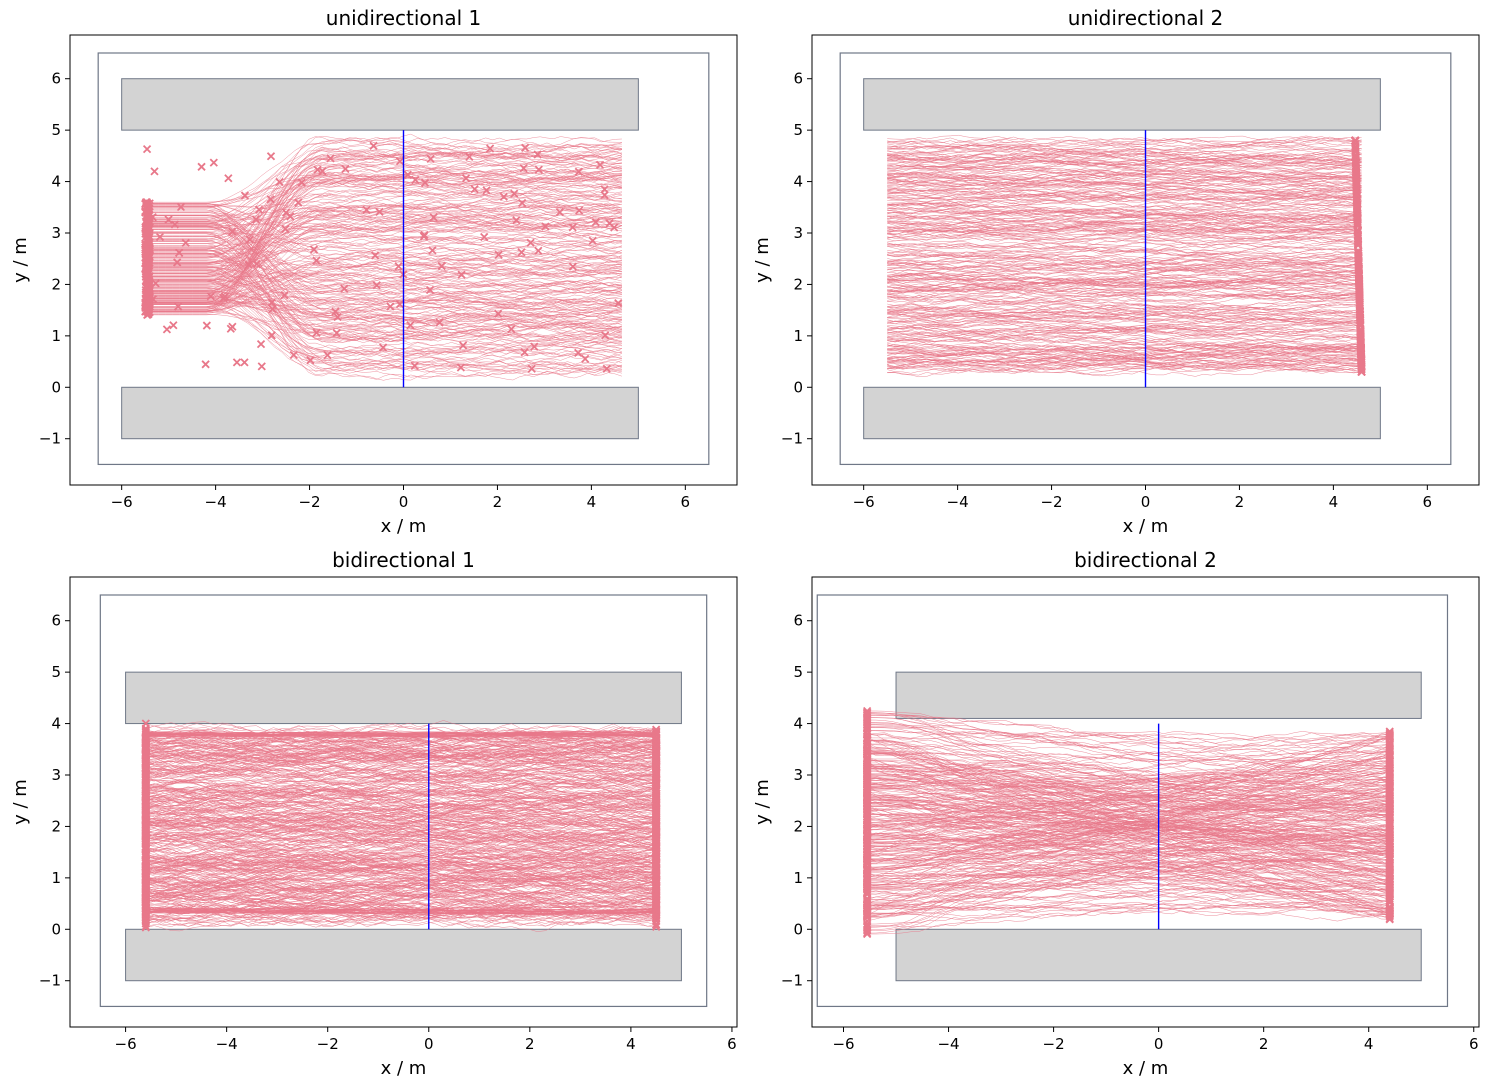 The image size is (1488, 1090). Describe the element at coordinates (1474, 1044) in the screenshot. I see `x-tick-label: 6` at that location.